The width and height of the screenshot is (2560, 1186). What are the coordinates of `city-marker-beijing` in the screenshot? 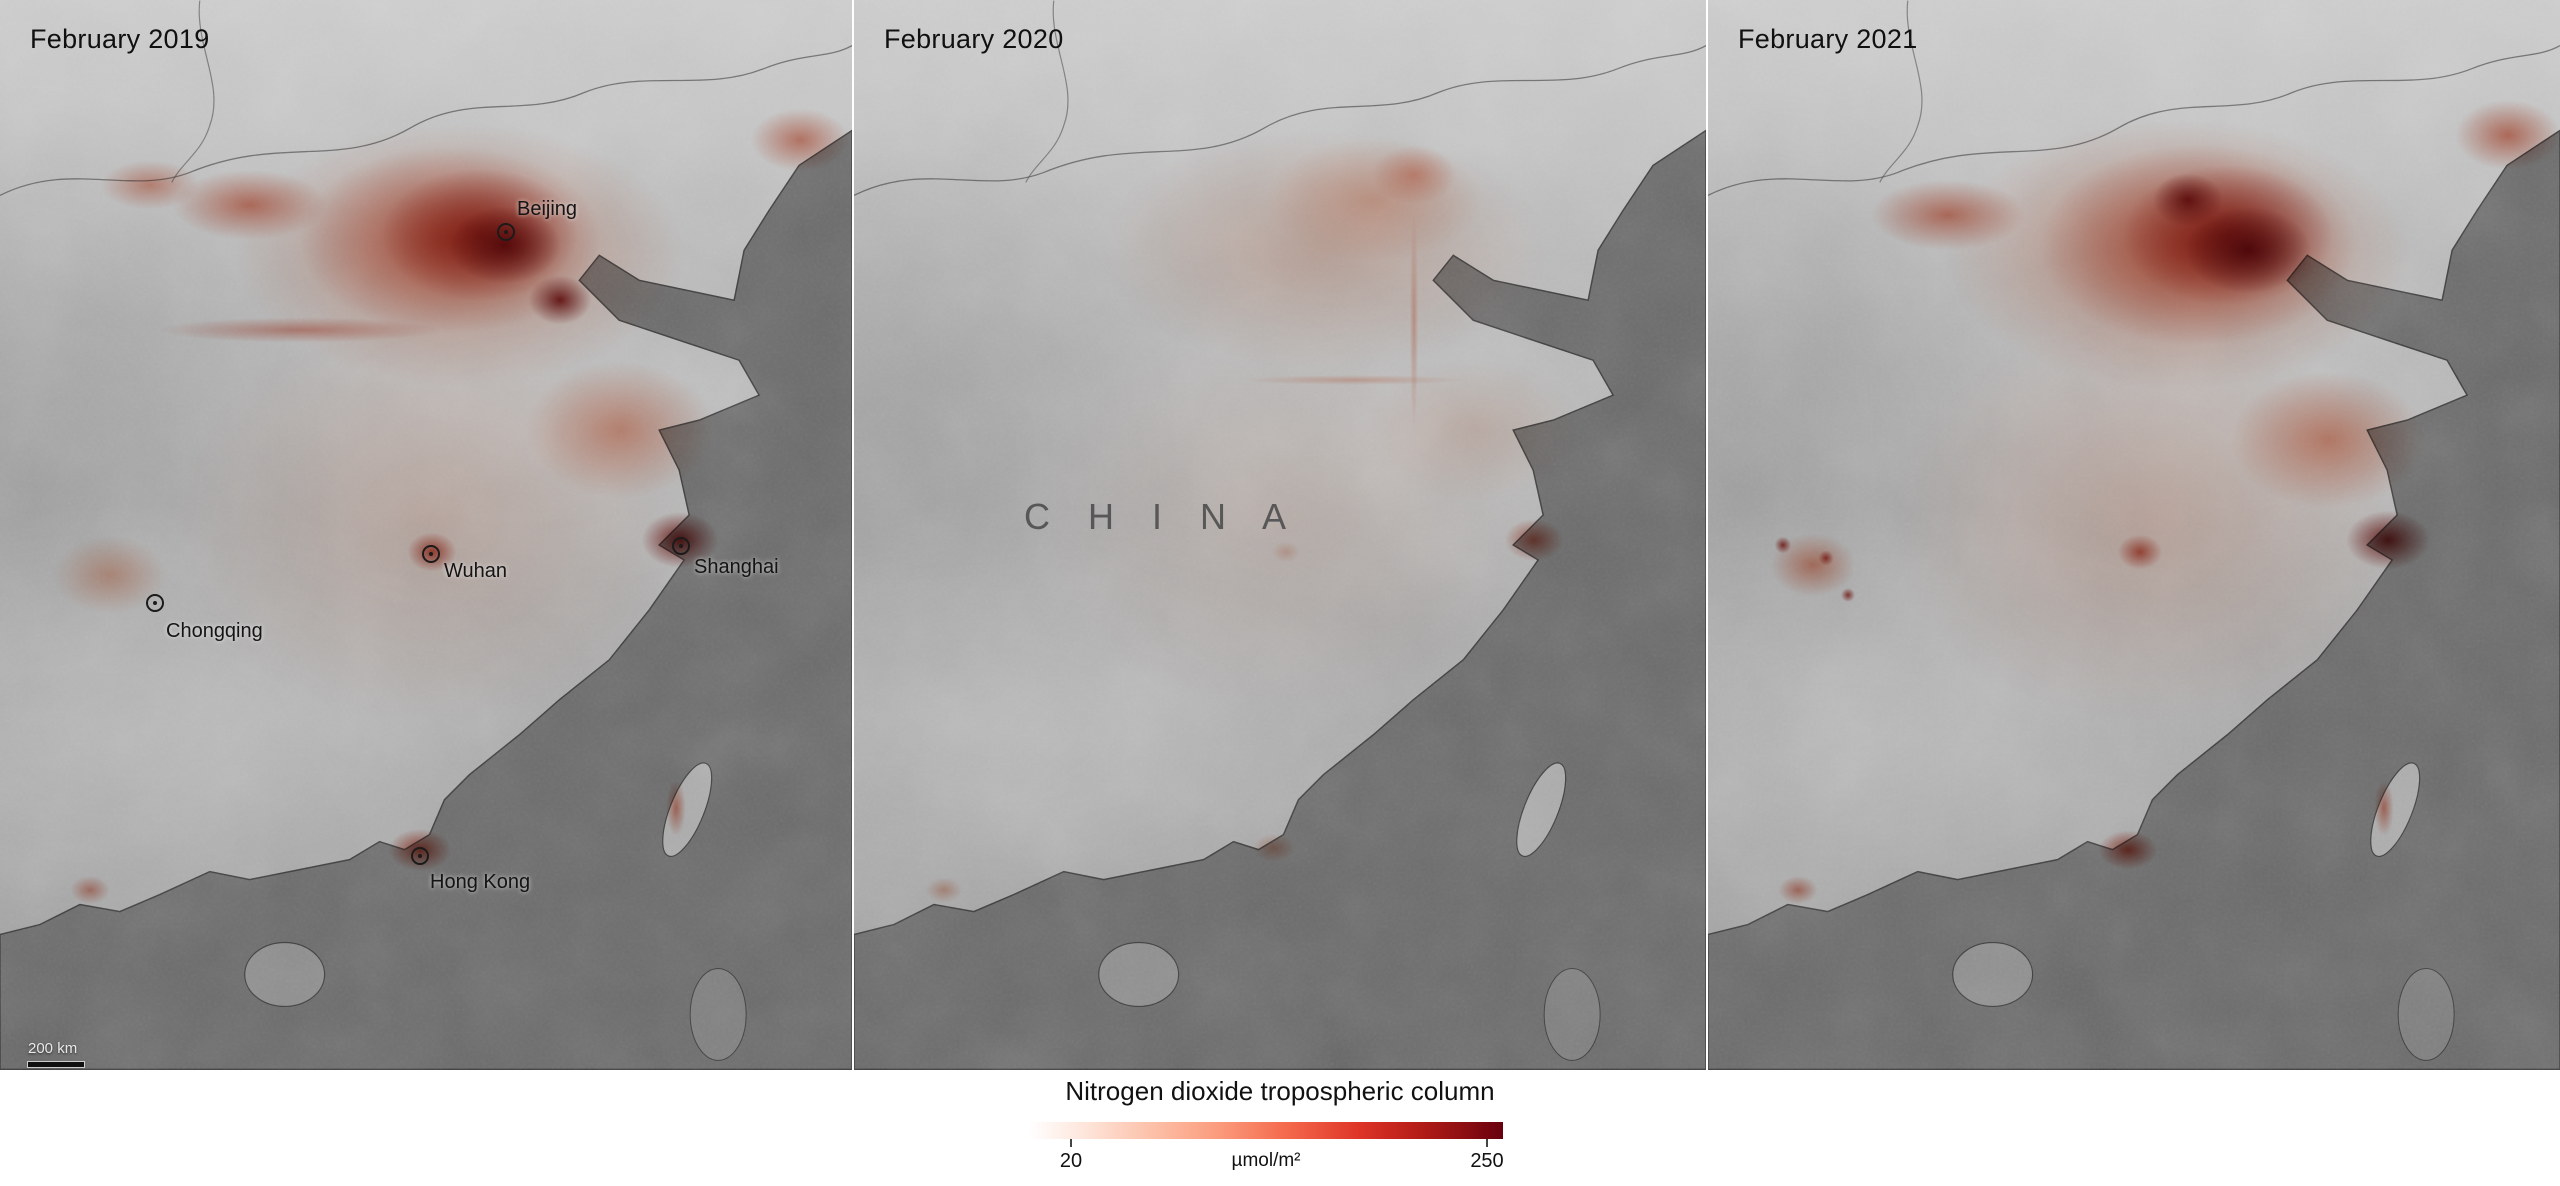 It's located at (506, 232).